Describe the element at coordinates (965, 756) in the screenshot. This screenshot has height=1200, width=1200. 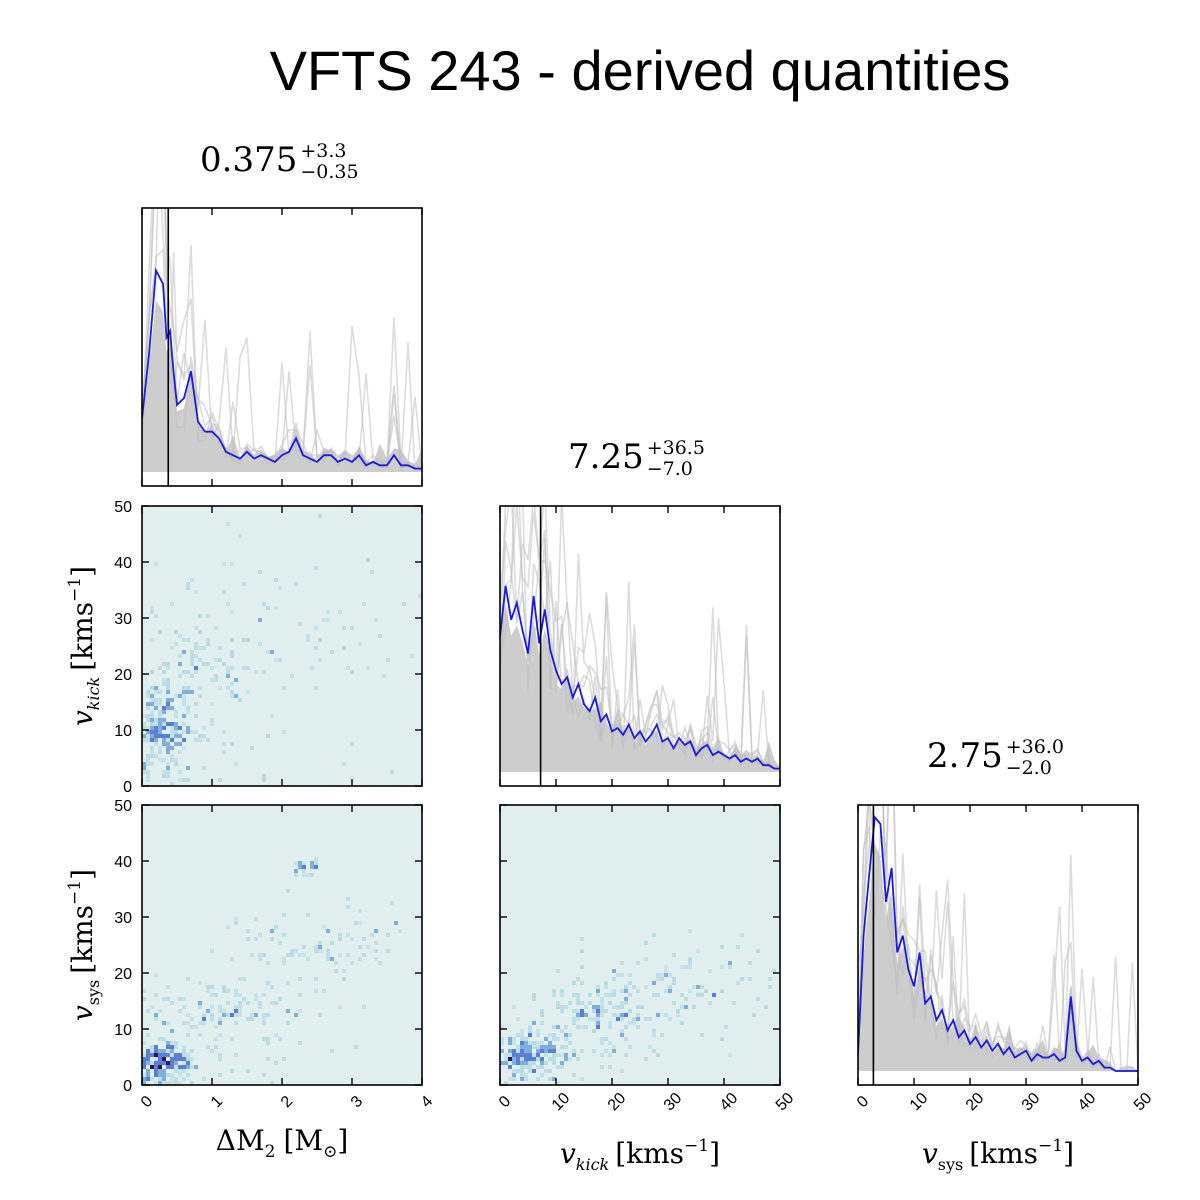
I see `vsys-median: 2.75` at that location.